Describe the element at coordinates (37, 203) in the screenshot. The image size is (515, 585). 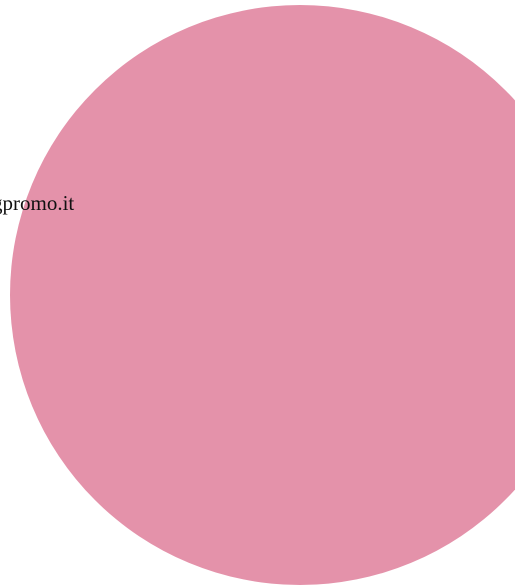
I see `domain-text: gpromo.it` at that location.